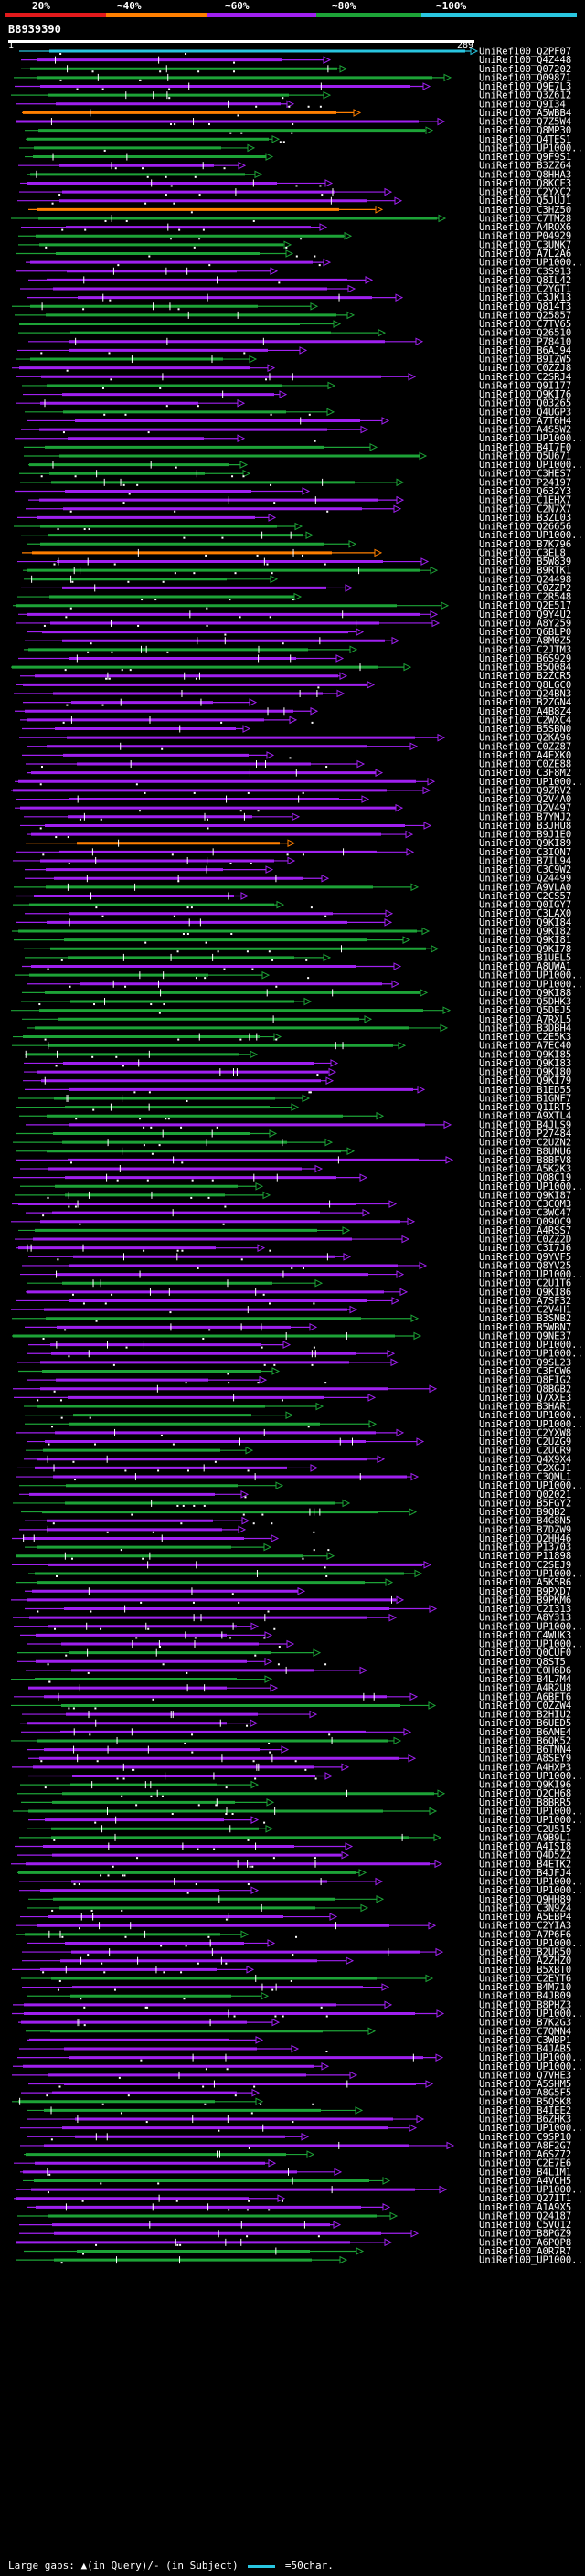 Image resolution: width=585 pixels, height=2576 pixels. Describe the element at coordinates (525, 1670) in the screenshot. I see `hit-label: UniRef100_C0H6D6` at that location.